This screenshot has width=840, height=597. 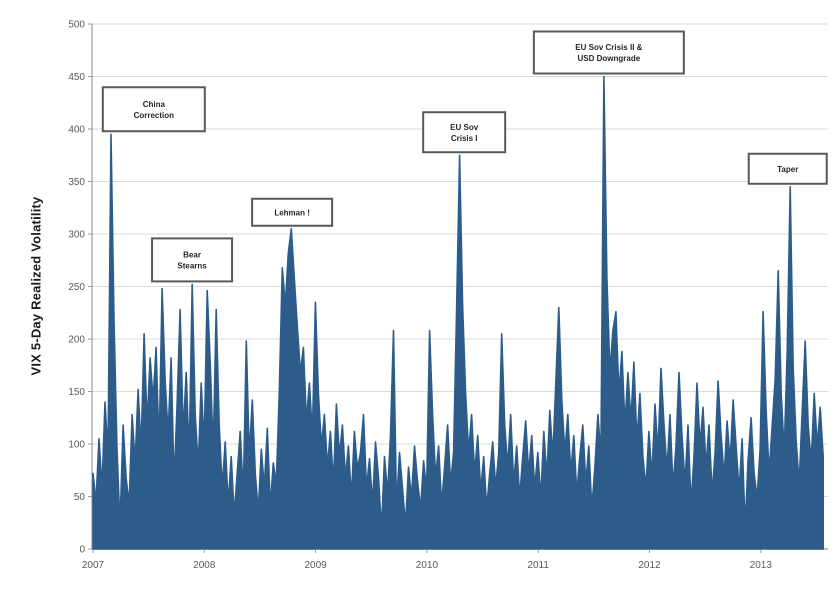 I want to click on annotation-label-bear-stearns: Bear, so click(x=192, y=254).